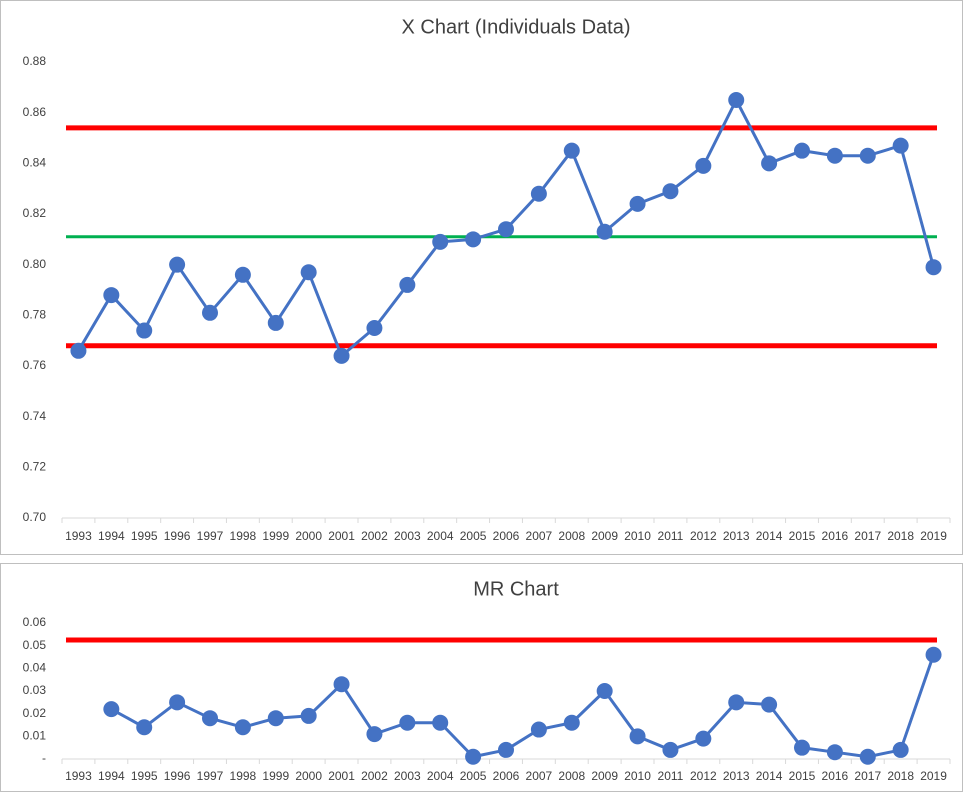 Image resolution: width=964 pixels, height=792 pixels. Describe the element at coordinates (44, 758) in the screenshot. I see `y-tick-label: -` at that location.